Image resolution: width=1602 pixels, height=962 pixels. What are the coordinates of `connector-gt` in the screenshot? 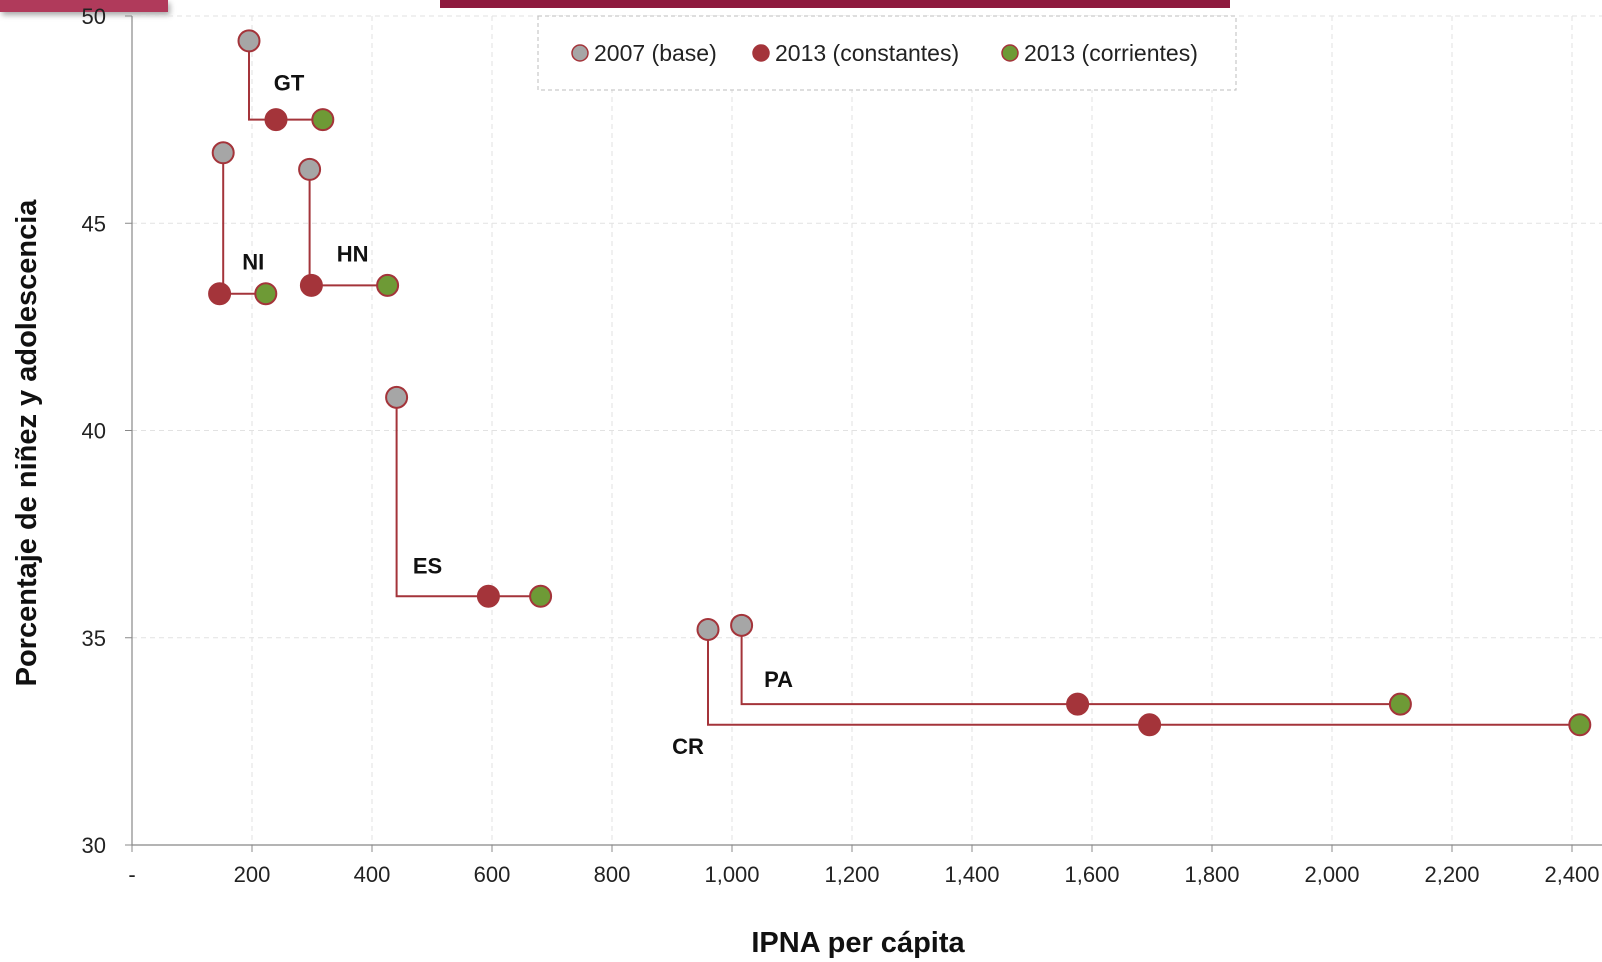 It's located at (285, 80).